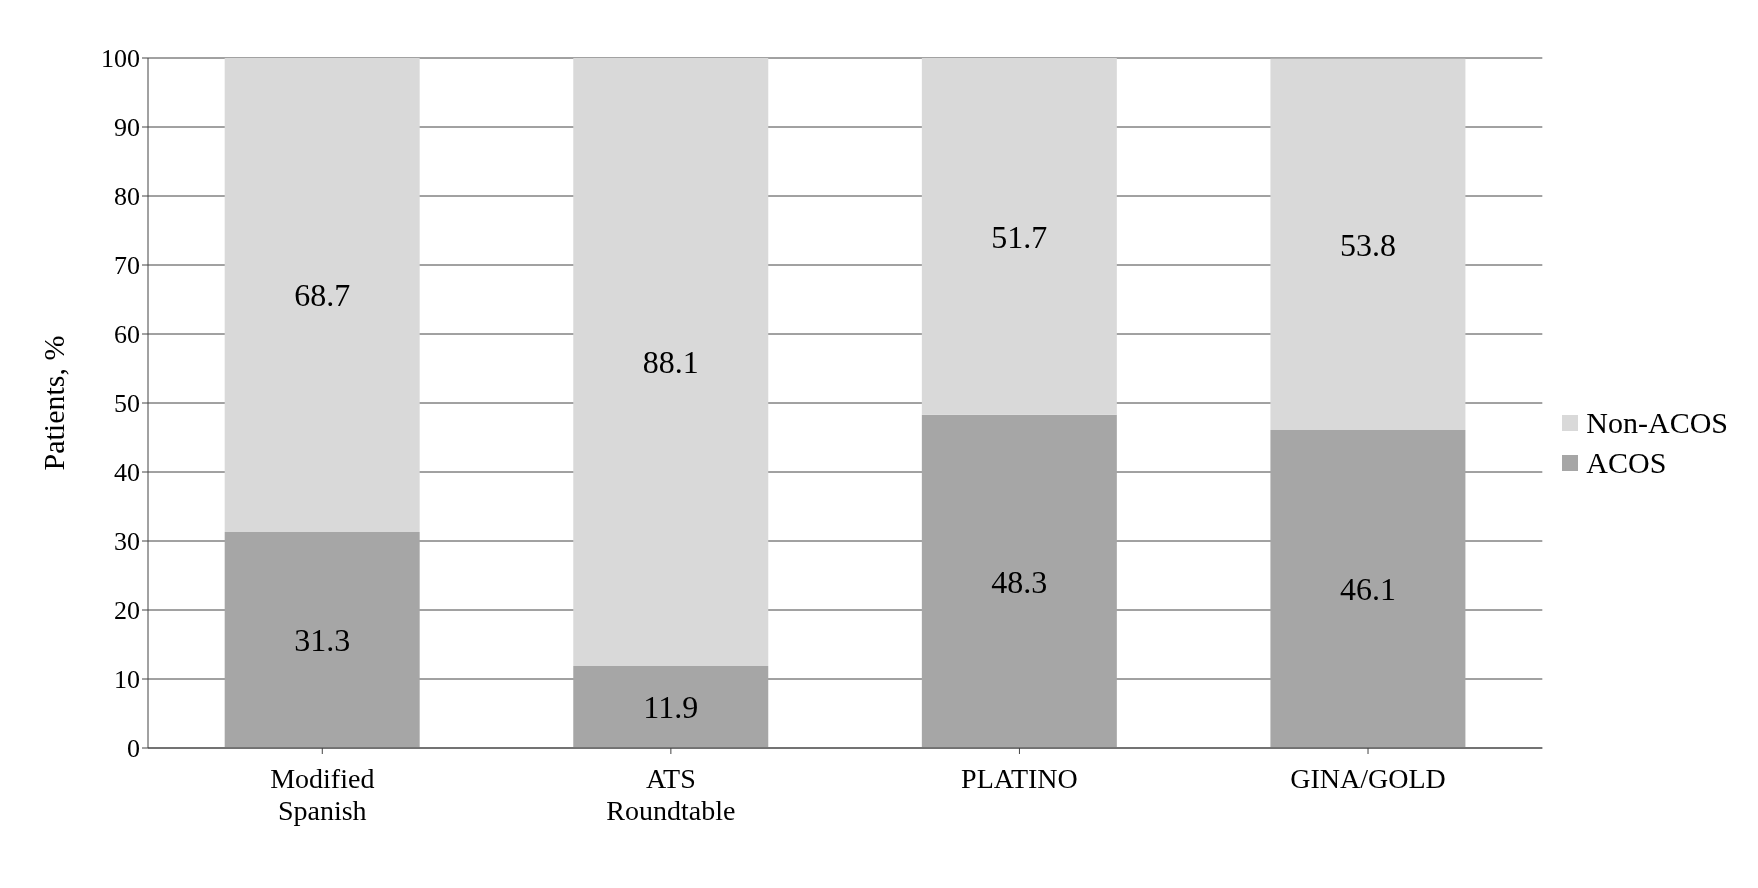 The image size is (1758, 888). I want to click on data-label: 31.3, so click(322, 640).